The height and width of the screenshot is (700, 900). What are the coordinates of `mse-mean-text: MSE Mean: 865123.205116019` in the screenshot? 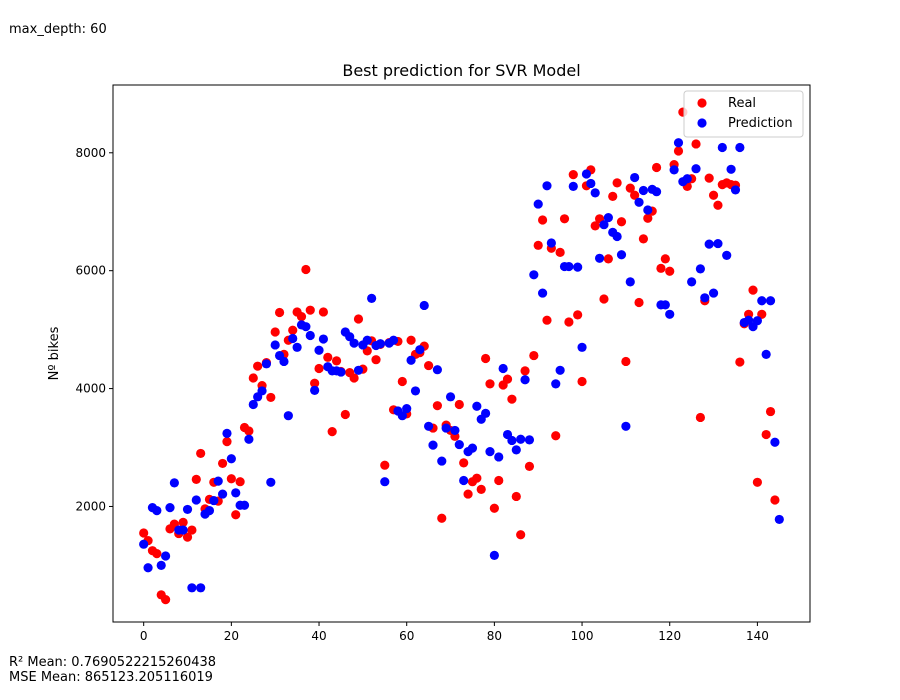 It's located at (111, 677).